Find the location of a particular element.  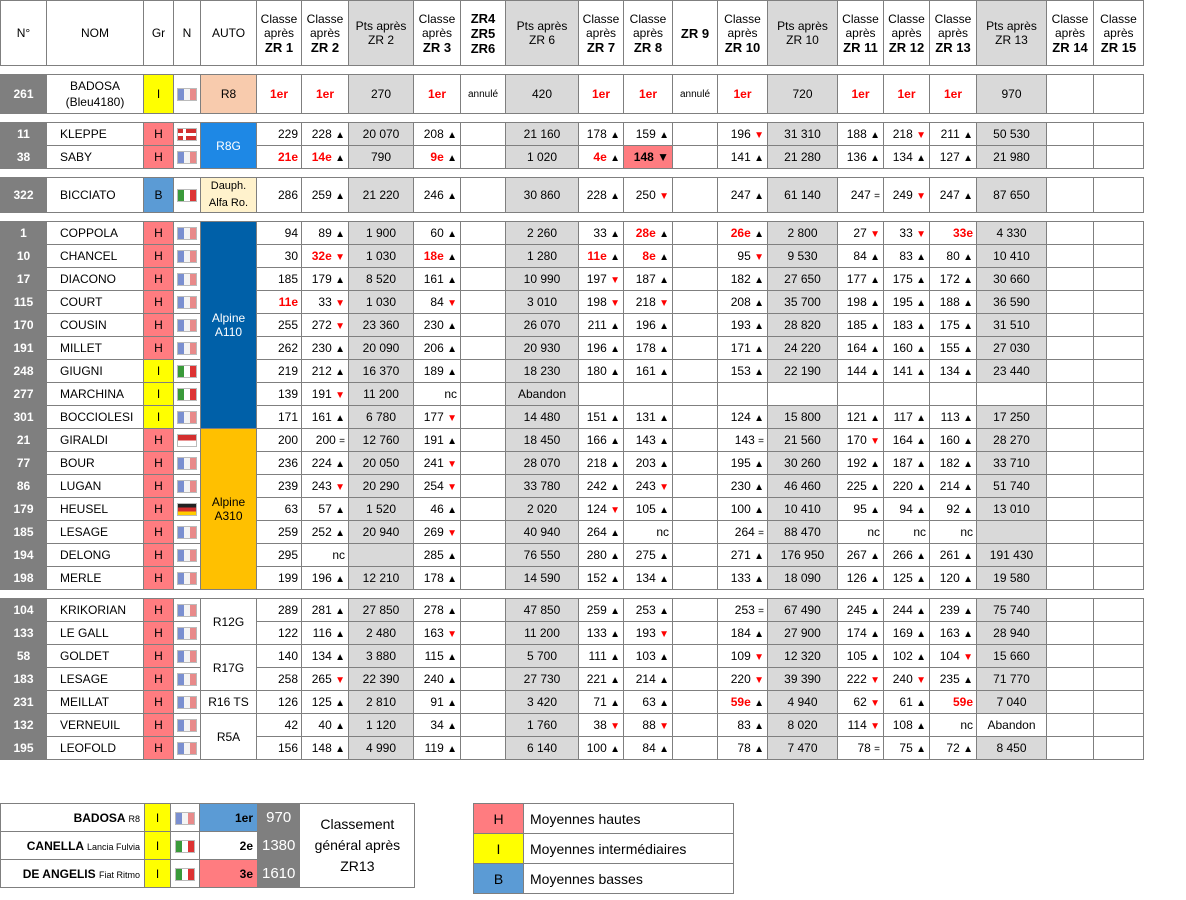

points-zr6: 5 700 is located at coordinates (542, 656).